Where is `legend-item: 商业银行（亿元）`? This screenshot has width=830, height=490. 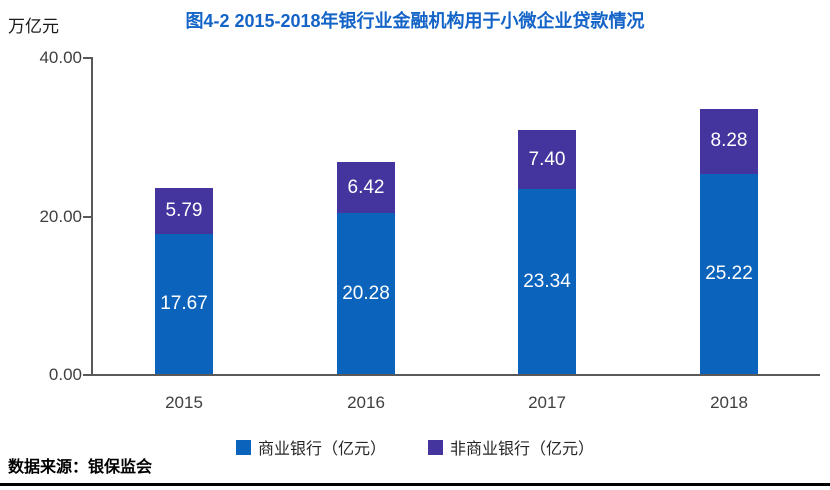
legend-item: 商业银行（亿元） is located at coordinates (310, 447).